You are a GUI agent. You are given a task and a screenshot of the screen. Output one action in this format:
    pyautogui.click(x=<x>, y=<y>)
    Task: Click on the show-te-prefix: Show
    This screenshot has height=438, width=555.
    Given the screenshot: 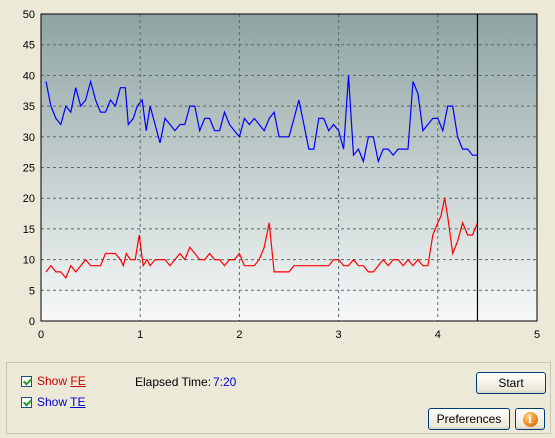 What is the action you would take?
    pyautogui.click(x=54, y=402)
    